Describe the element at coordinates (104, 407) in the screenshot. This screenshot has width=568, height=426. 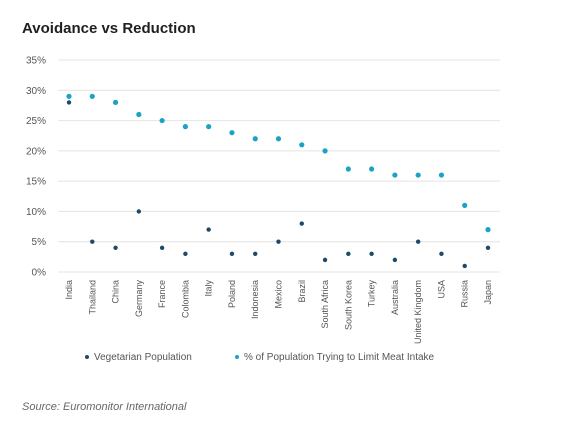
I see `source-note: Source: Euromonitor International` at that location.